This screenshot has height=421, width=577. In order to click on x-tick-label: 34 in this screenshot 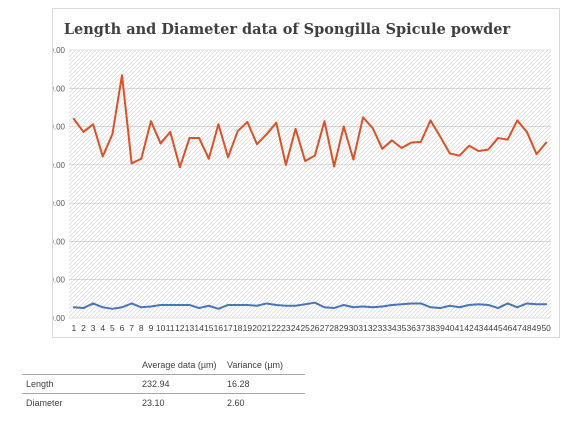, I will do `click(392, 328)`.